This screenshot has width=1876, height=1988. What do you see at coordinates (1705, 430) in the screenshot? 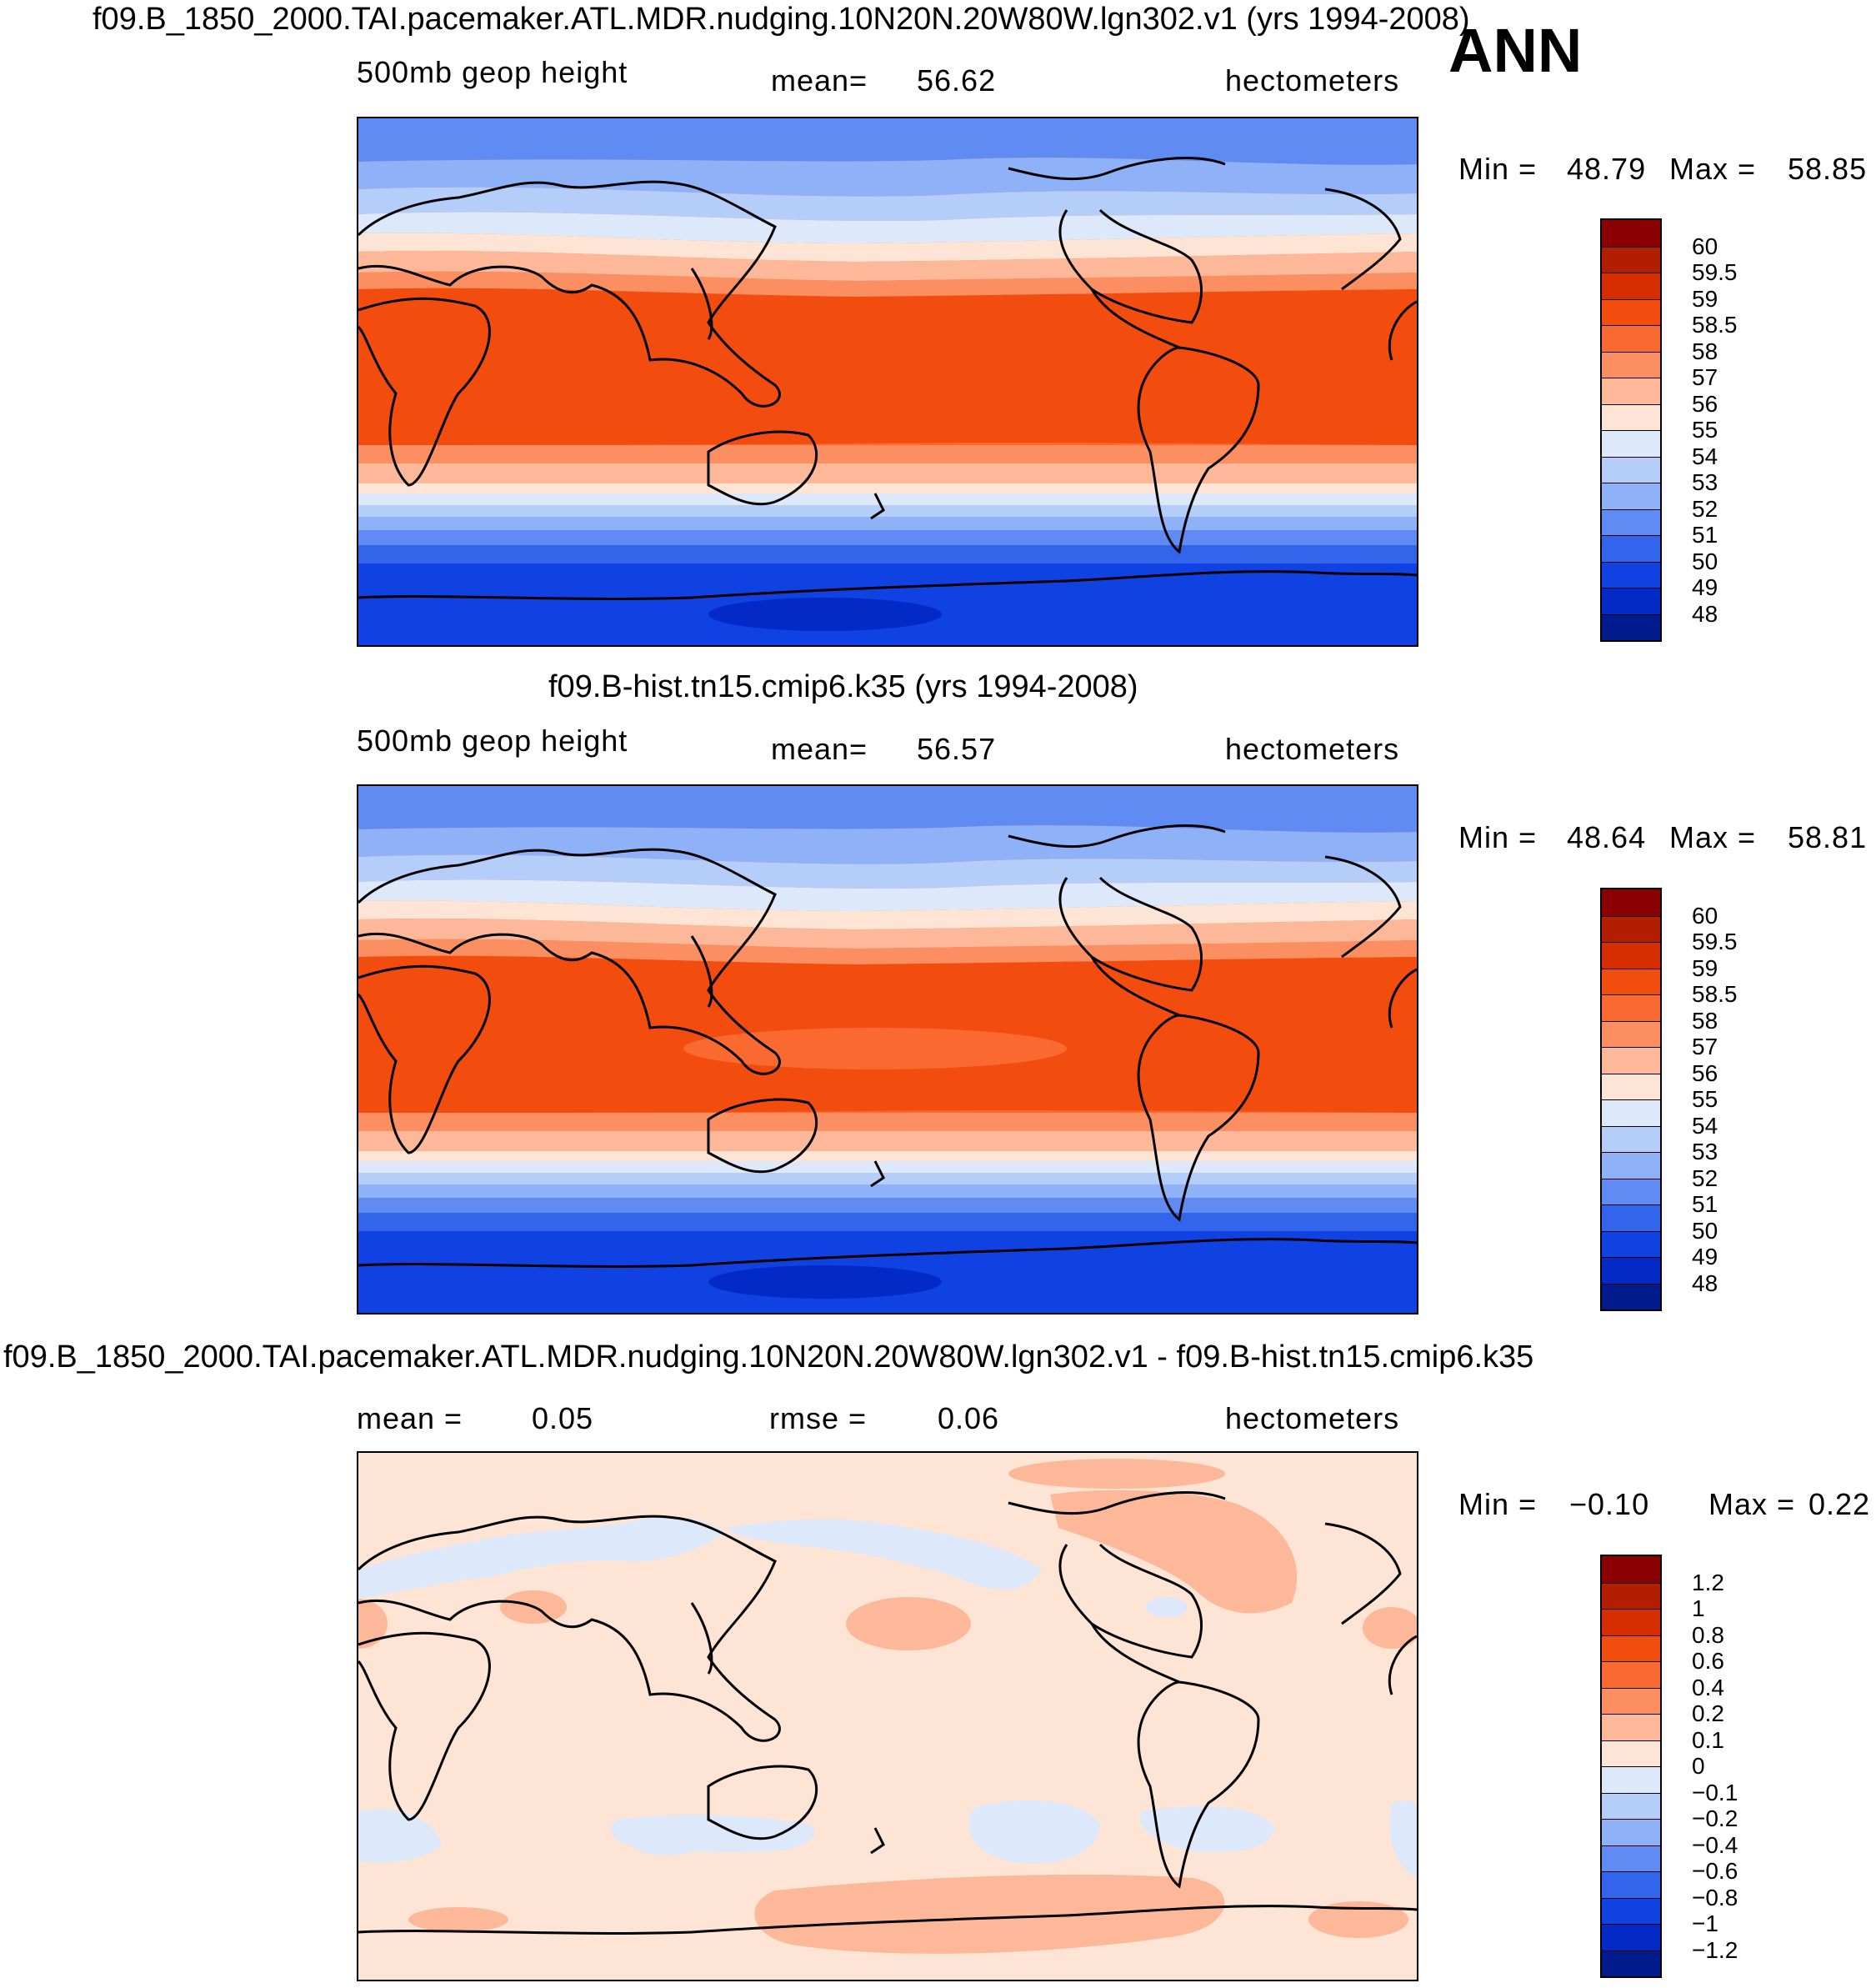
I see `colorbar-label: 55` at bounding box center [1705, 430].